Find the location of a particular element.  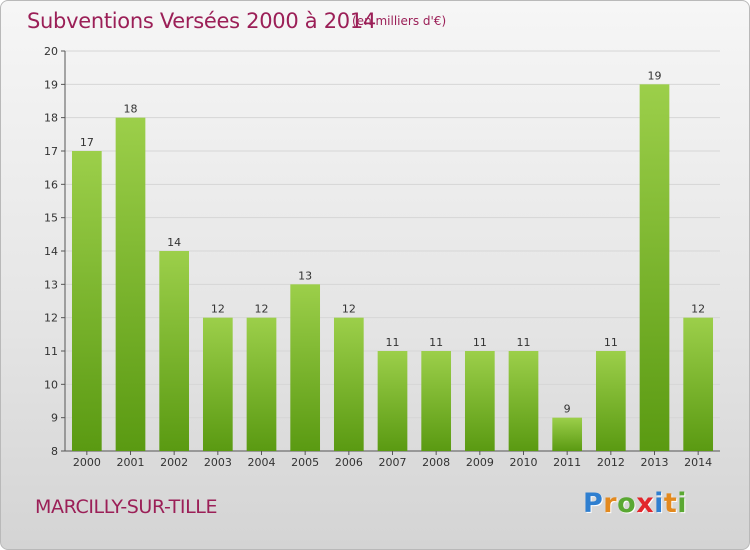

data-label-2004: 12 is located at coordinates (262, 309).